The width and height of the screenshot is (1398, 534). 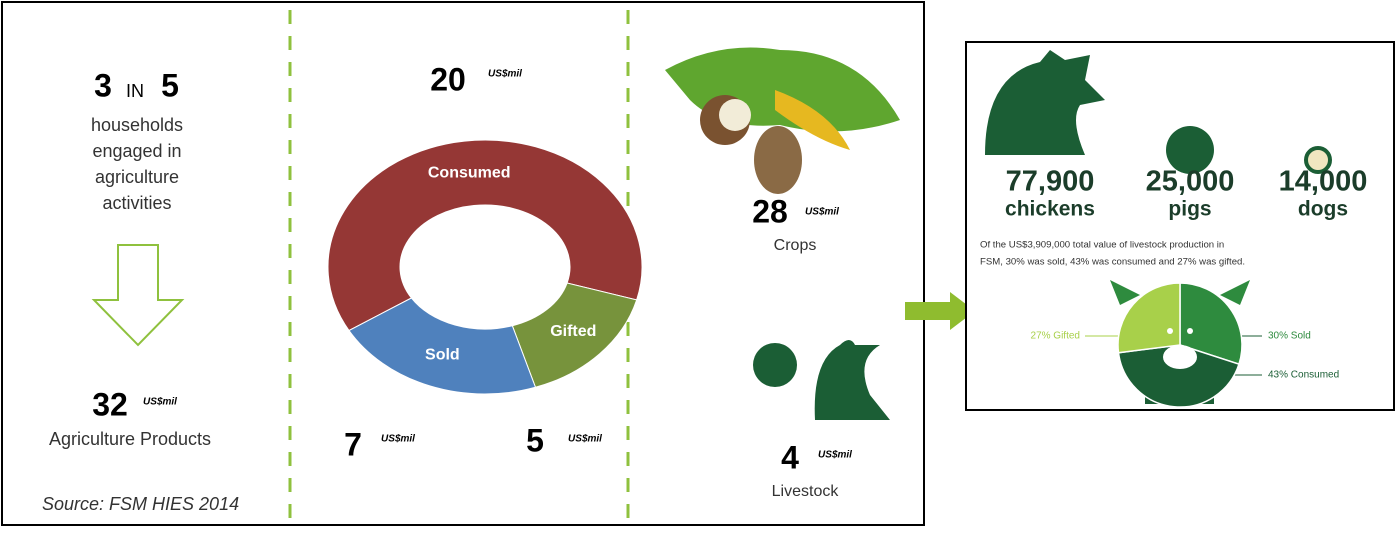 What do you see at coordinates (940, 311) in the screenshot?
I see `right-arrow` at bounding box center [940, 311].